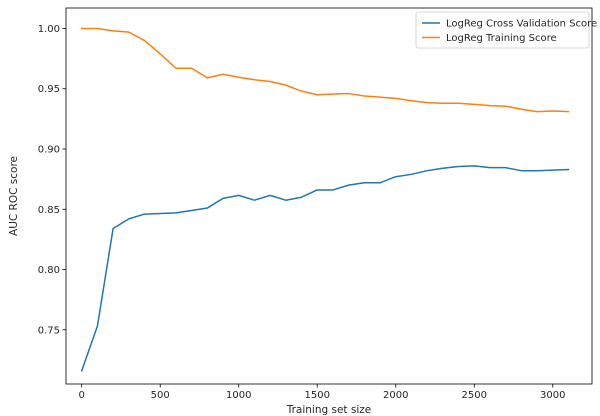 This screenshot has height=416, width=600. What do you see at coordinates (329, 410) in the screenshot?
I see `x-axis-label: Training set size` at bounding box center [329, 410].